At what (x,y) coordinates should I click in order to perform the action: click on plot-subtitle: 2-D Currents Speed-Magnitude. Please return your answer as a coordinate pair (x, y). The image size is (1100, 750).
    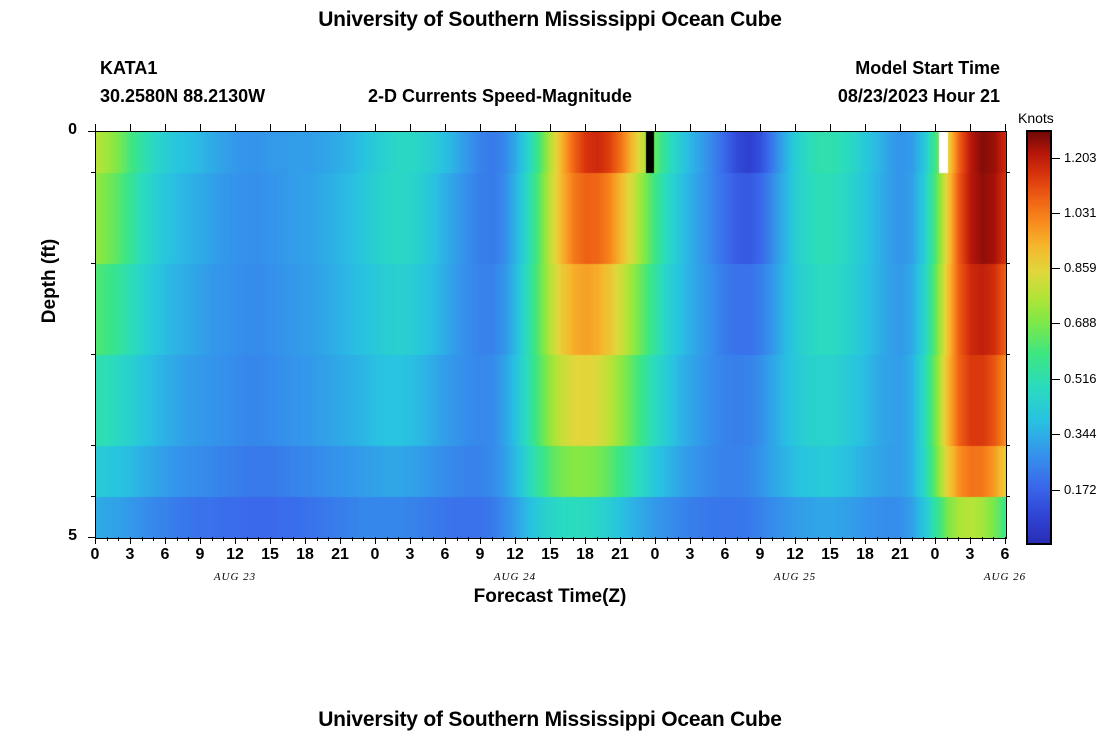
    Looking at the image, I should click on (500, 96).